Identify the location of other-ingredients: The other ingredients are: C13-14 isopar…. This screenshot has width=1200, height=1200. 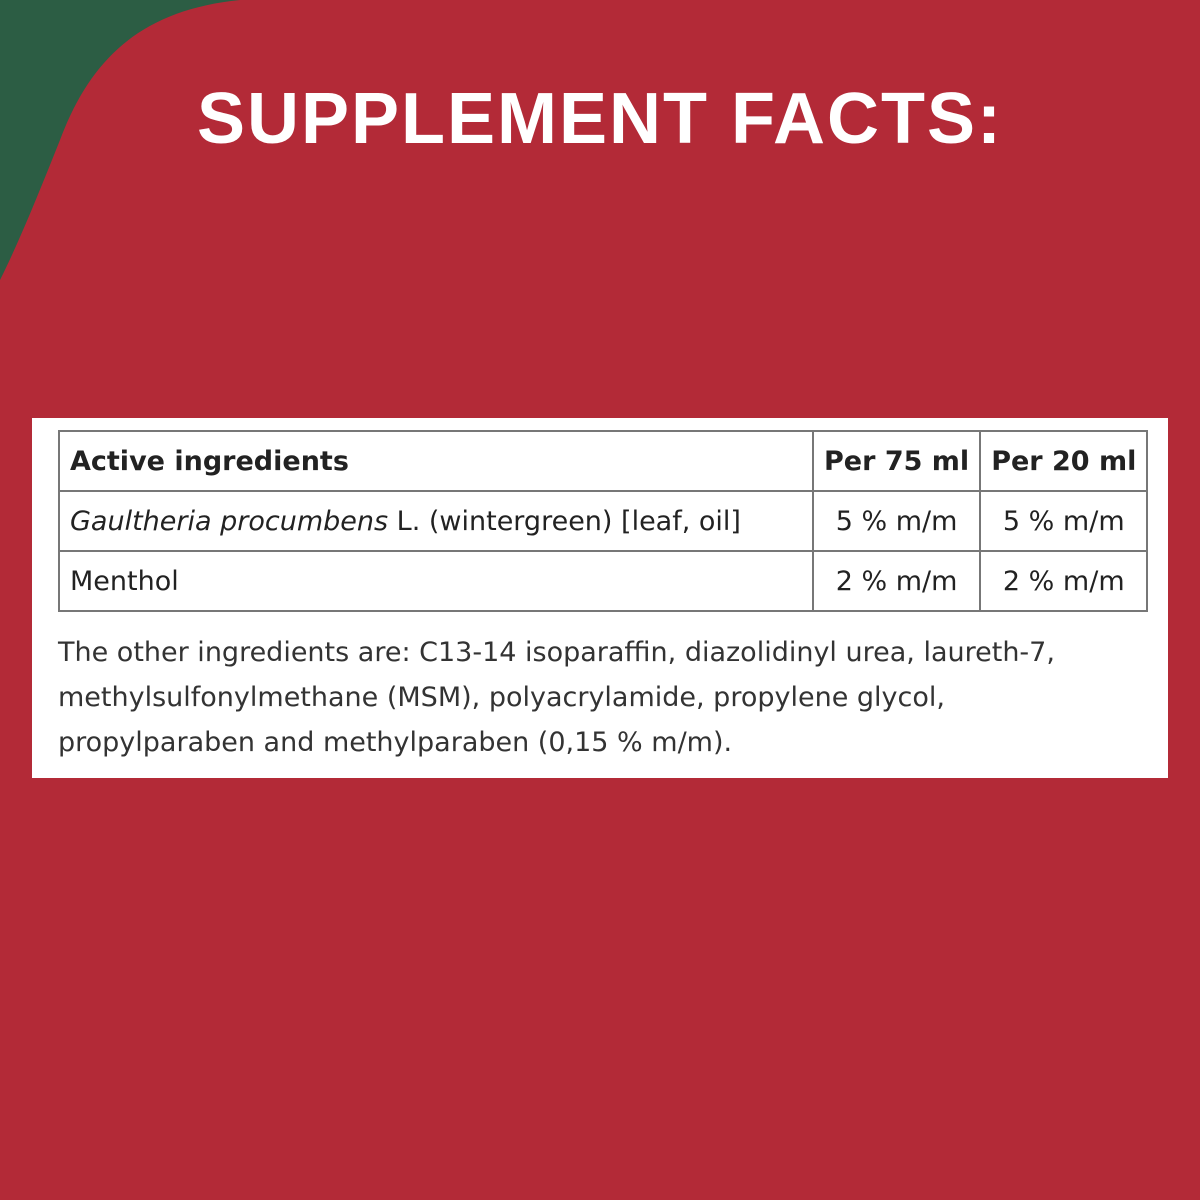
(556, 697).